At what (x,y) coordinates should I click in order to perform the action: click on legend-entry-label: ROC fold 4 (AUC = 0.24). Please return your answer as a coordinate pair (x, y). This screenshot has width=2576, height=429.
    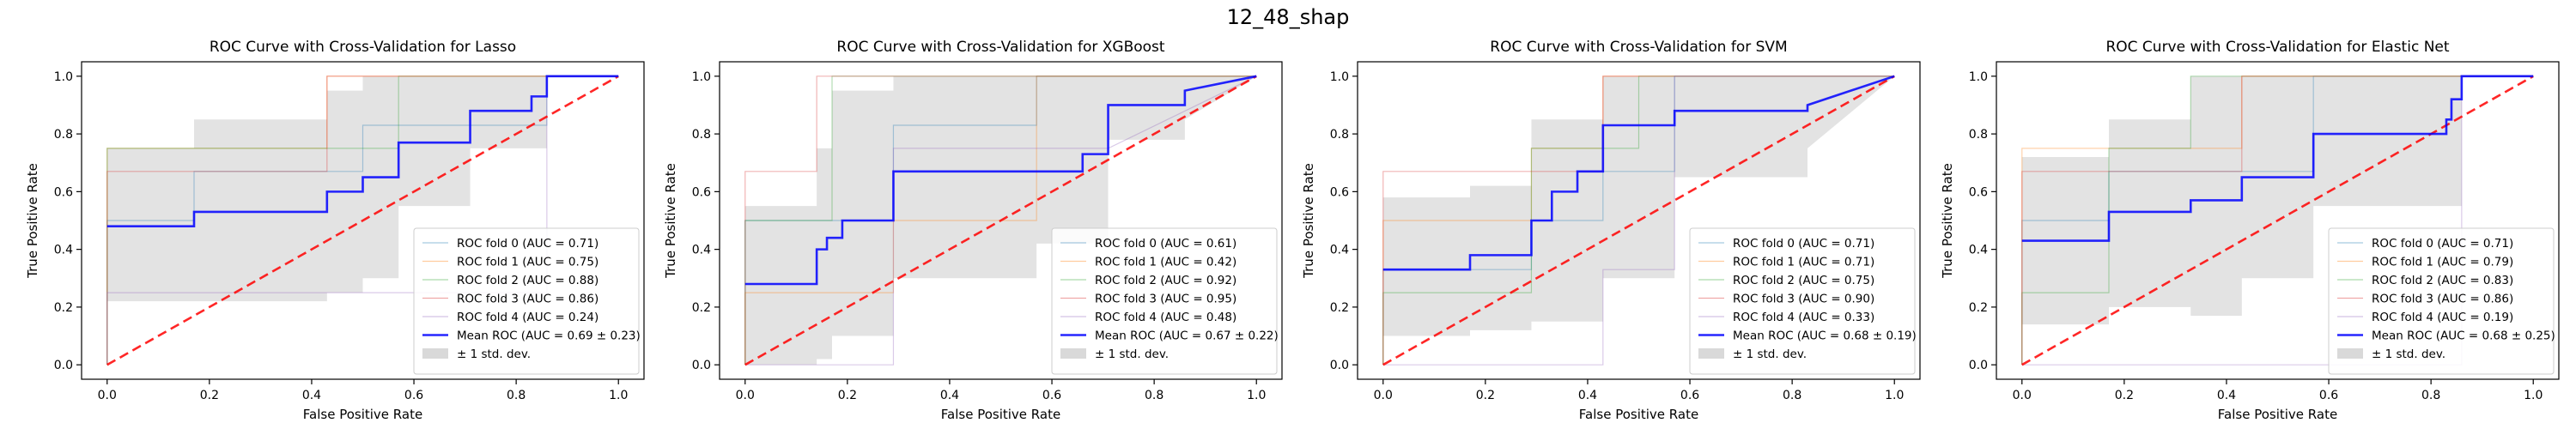
    Looking at the image, I should click on (527, 318).